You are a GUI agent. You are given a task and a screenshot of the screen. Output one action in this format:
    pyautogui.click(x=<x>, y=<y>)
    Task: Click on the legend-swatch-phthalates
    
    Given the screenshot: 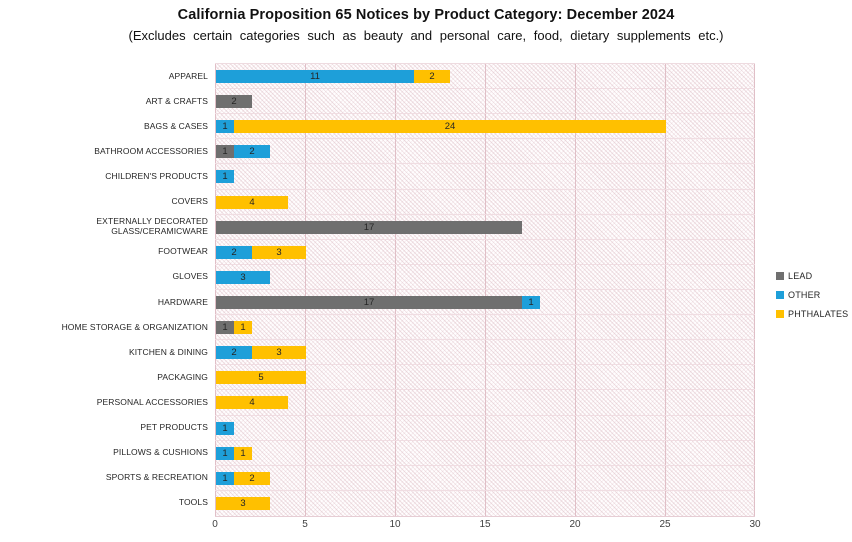 What is the action you would take?
    pyautogui.click(x=780, y=314)
    